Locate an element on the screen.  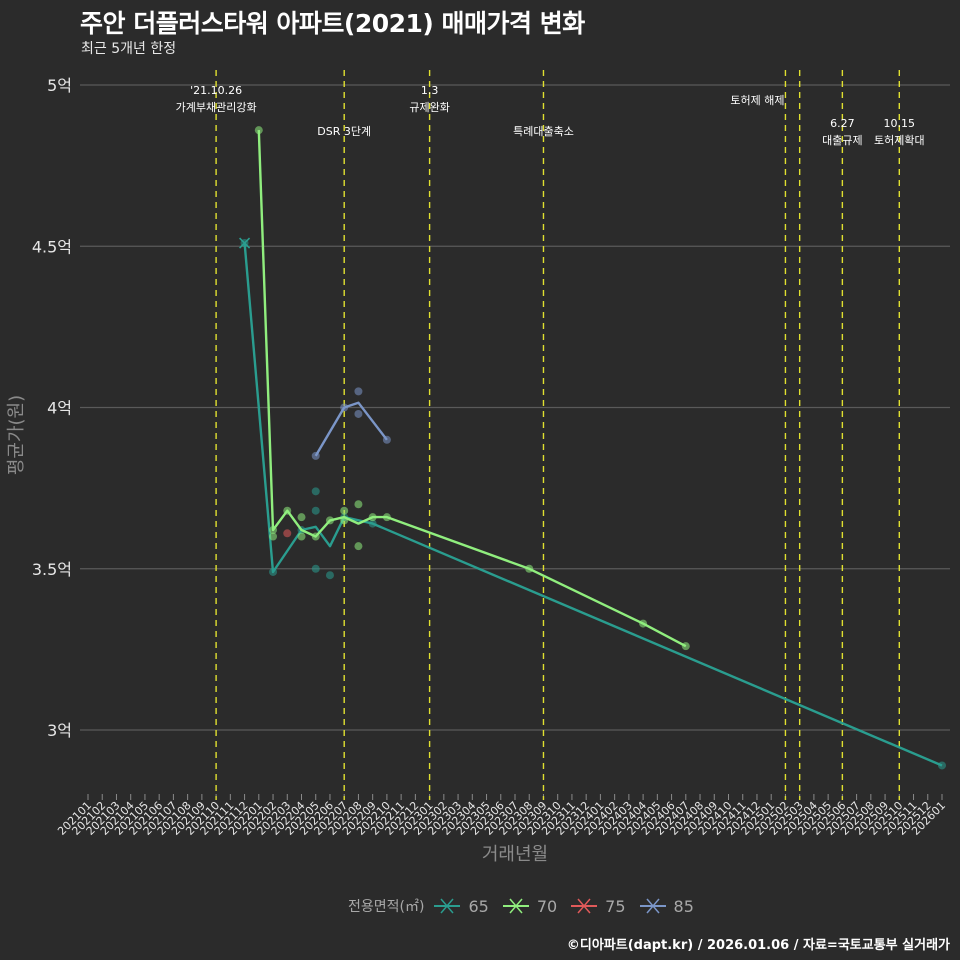
y-tick-label: 3억 is located at coordinates (59, 730).